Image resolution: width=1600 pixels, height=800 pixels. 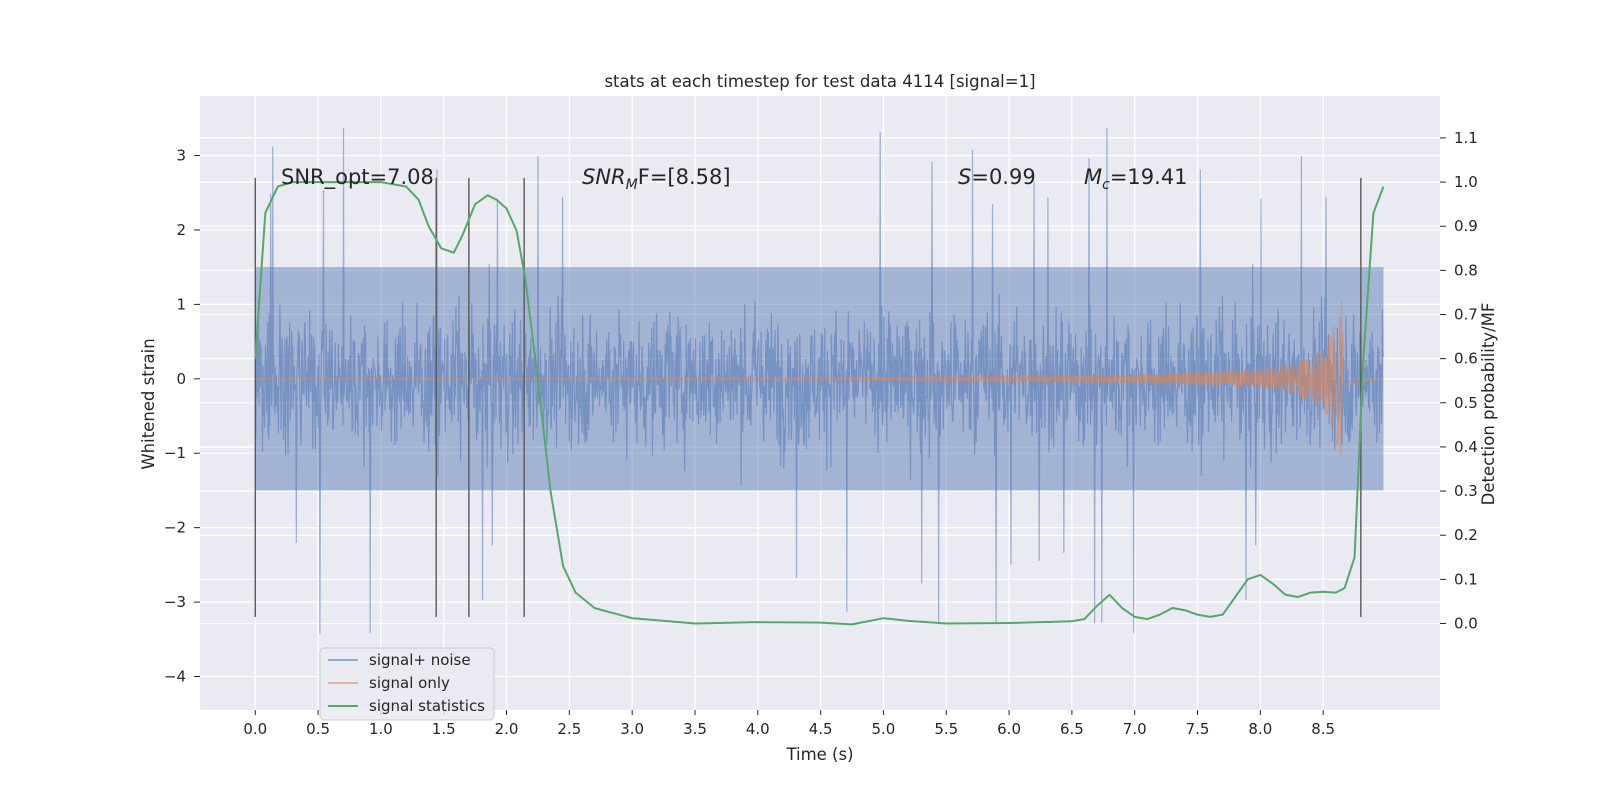 What do you see at coordinates (420, 660) in the screenshot?
I see `legend-label-noise: signal+ noise` at bounding box center [420, 660].